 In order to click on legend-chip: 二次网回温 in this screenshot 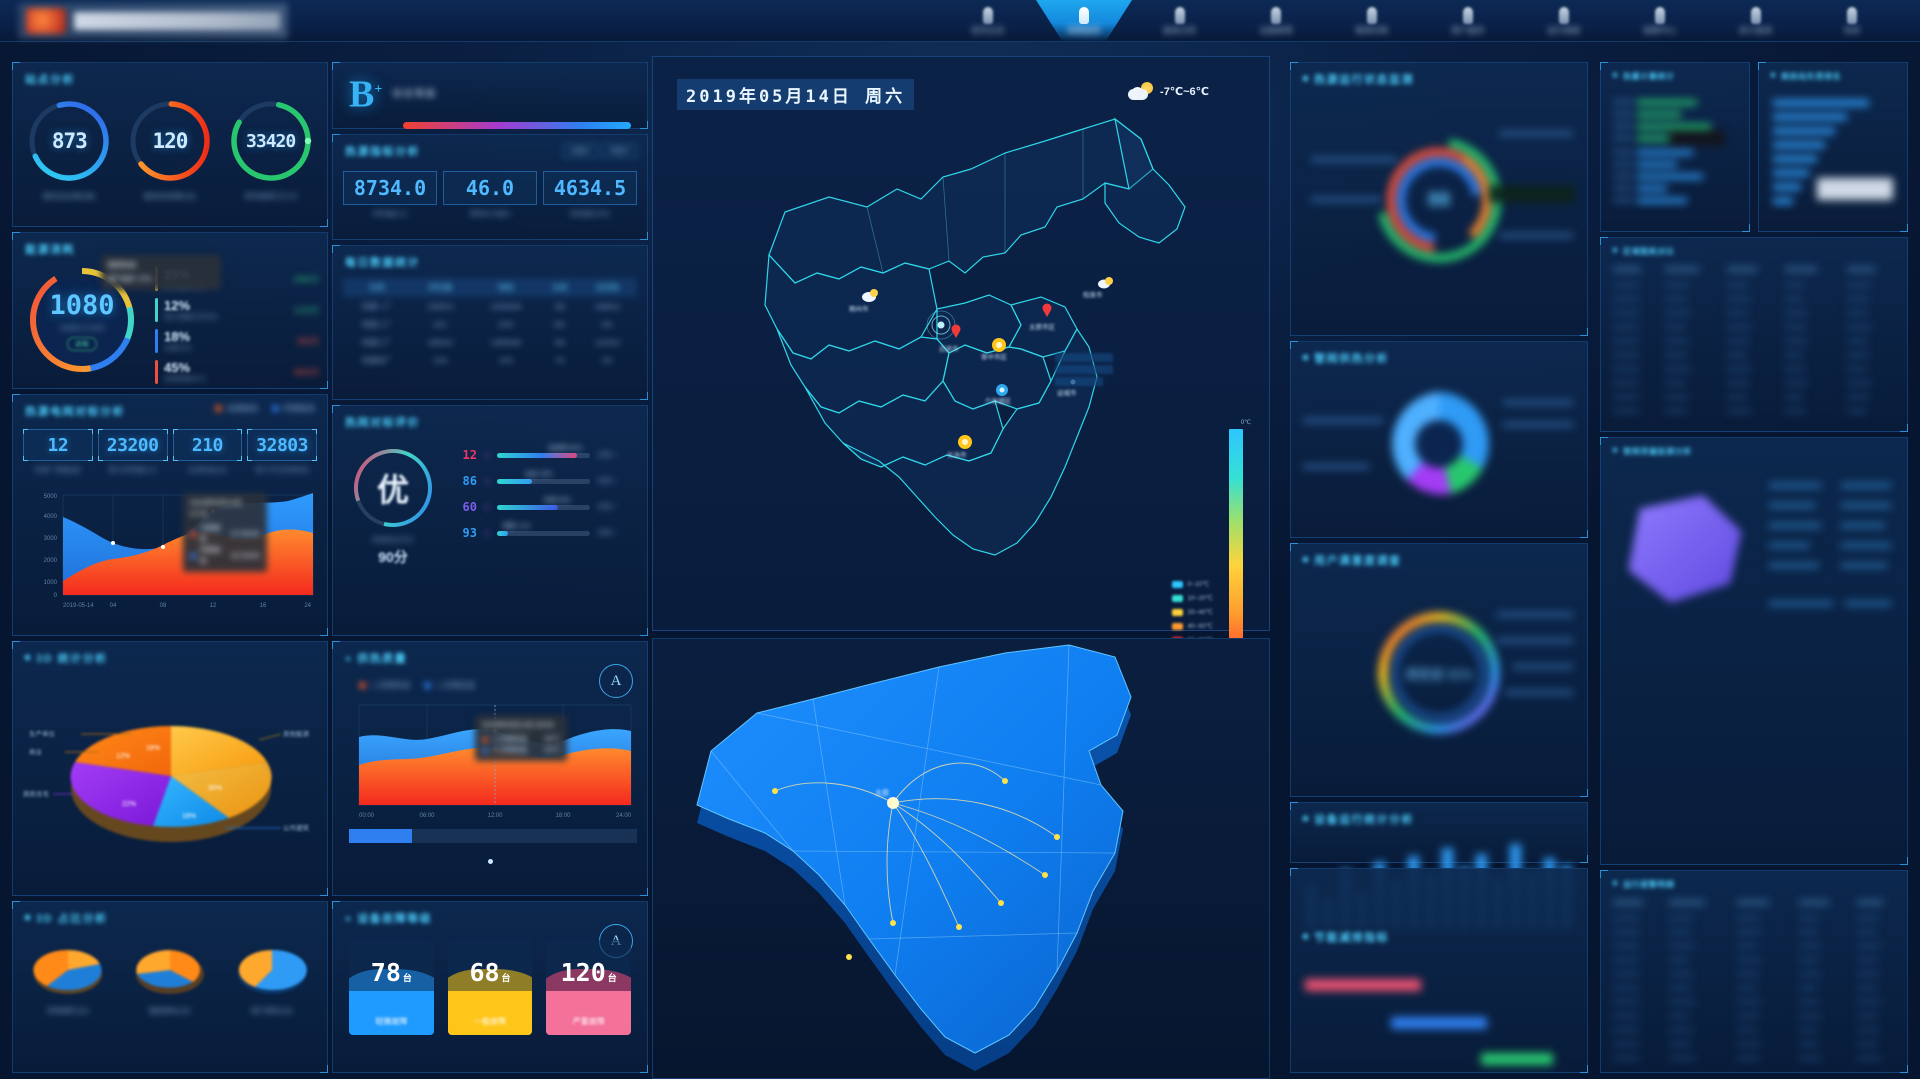, I will do `click(449, 685)`.